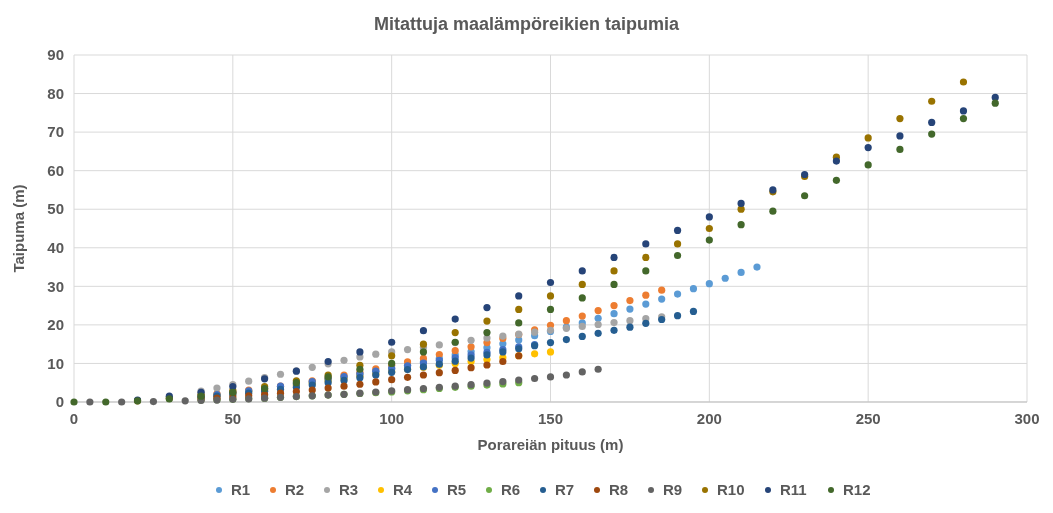 Image resolution: width=1053 pixels, height=513 pixels. I want to click on y-tick-label: 10, so click(55, 363).